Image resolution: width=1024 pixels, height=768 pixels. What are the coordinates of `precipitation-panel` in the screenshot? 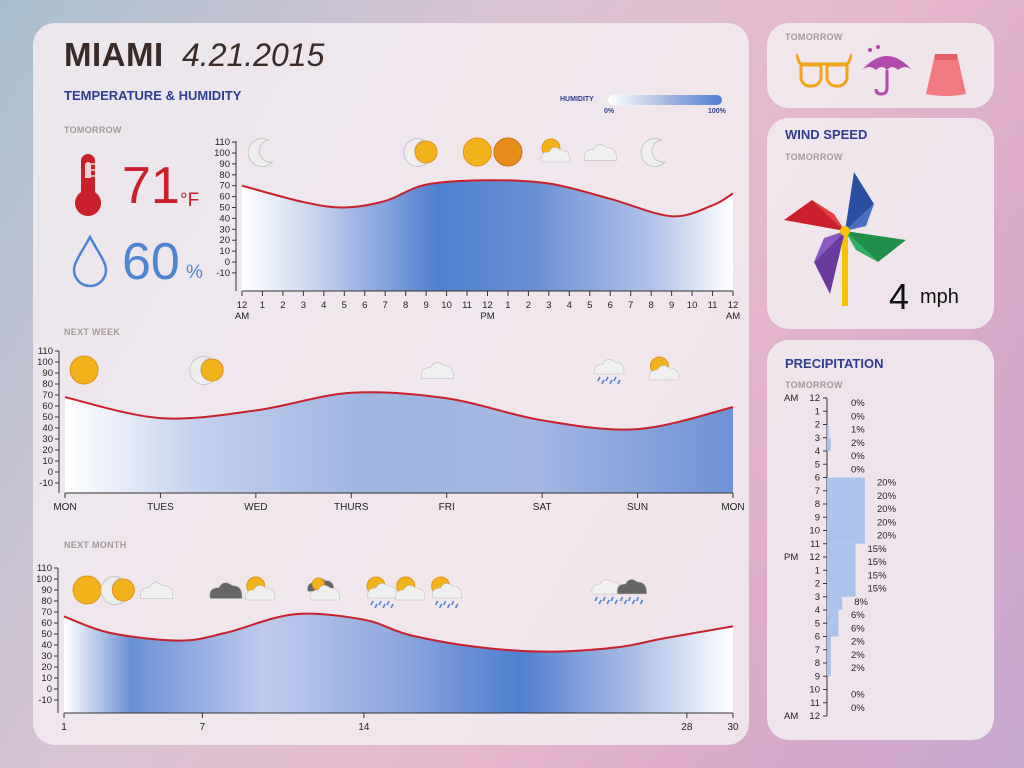 It's located at (880, 540).